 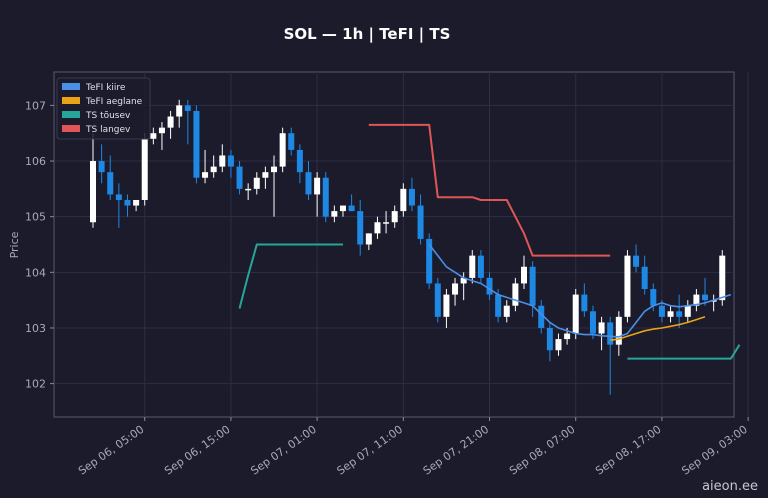 What do you see at coordinates (39, 245) in the screenshot?
I see `y-axis: 102 103 104 105 106 107` at bounding box center [39, 245].